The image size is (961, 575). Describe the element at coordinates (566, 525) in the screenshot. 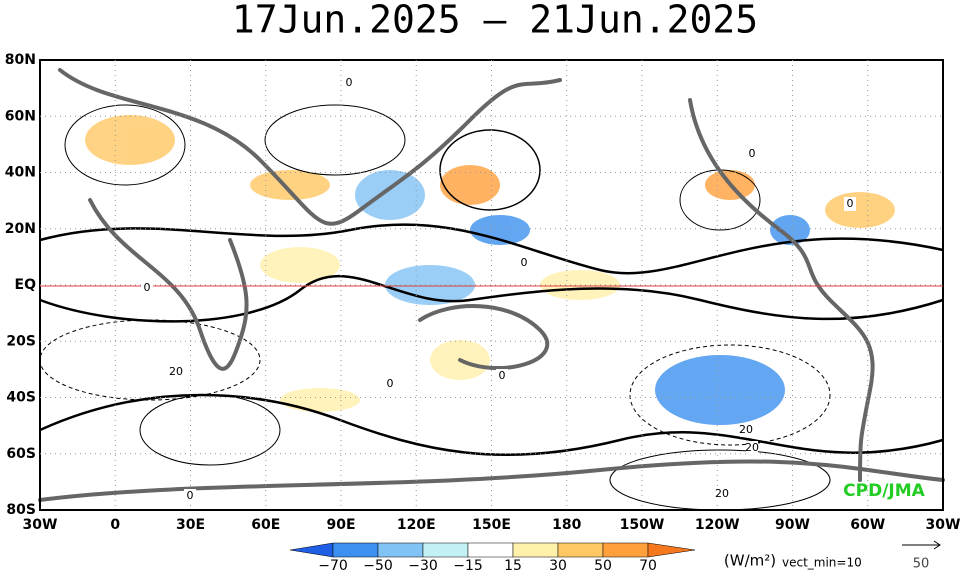

I see `lon-label: 180` at that location.